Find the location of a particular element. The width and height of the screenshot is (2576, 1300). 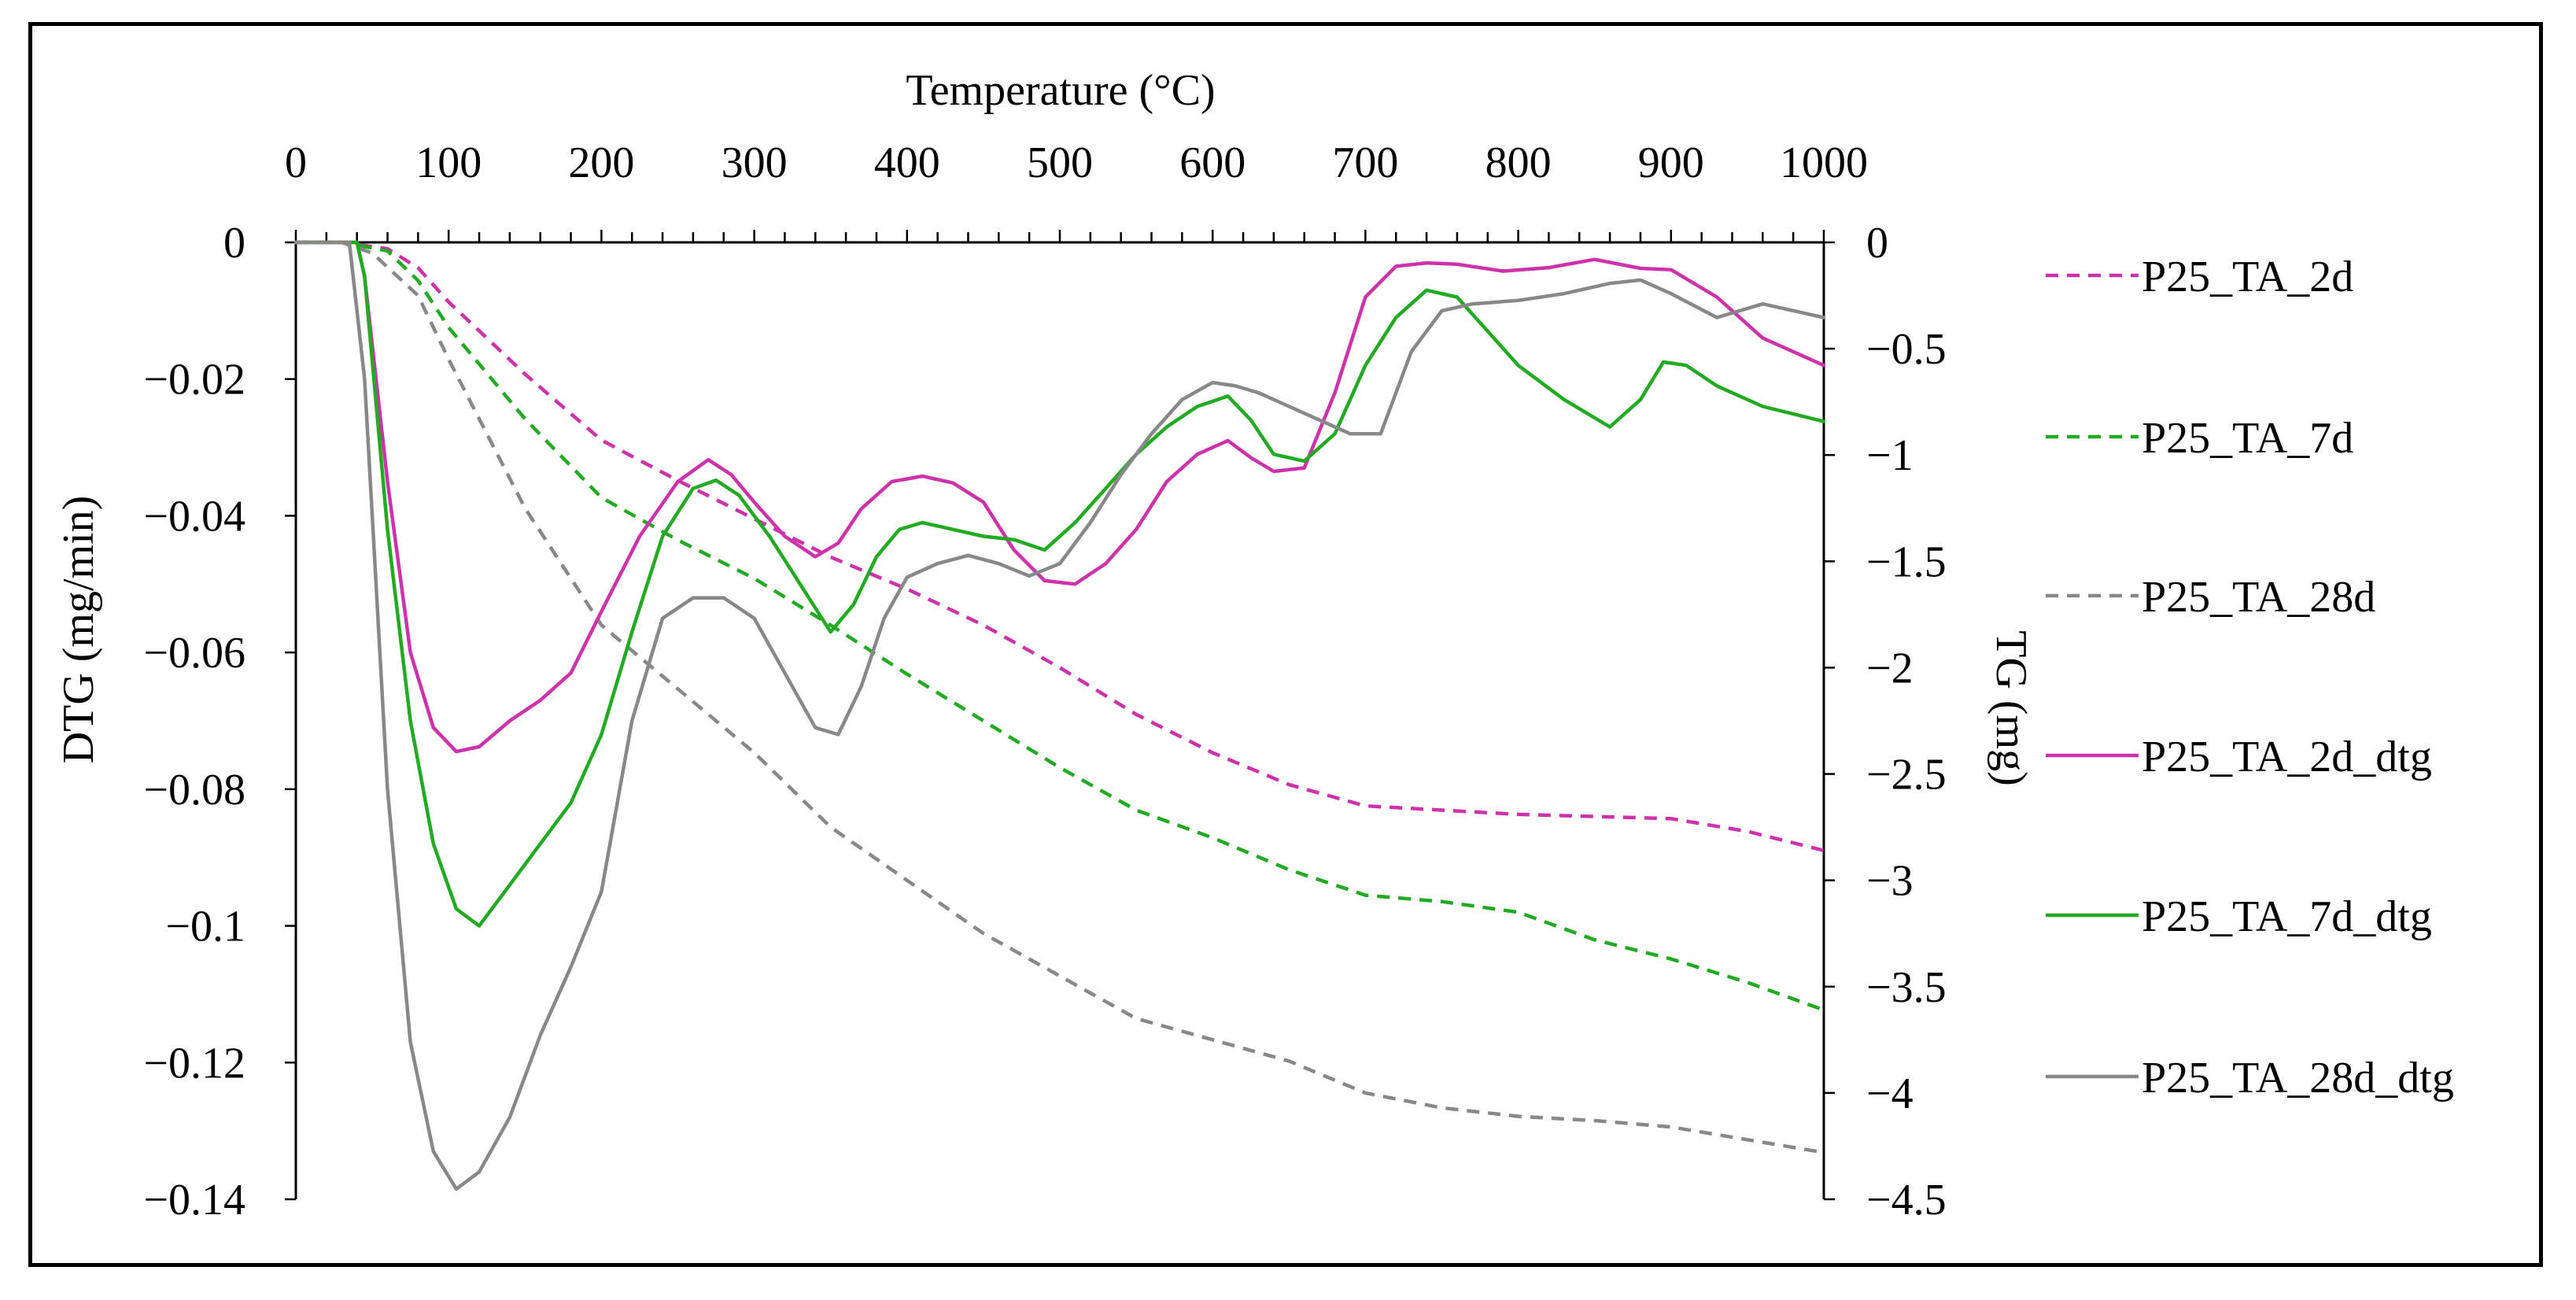

y-right-tick-label: −3.5 is located at coordinates (1907, 988).